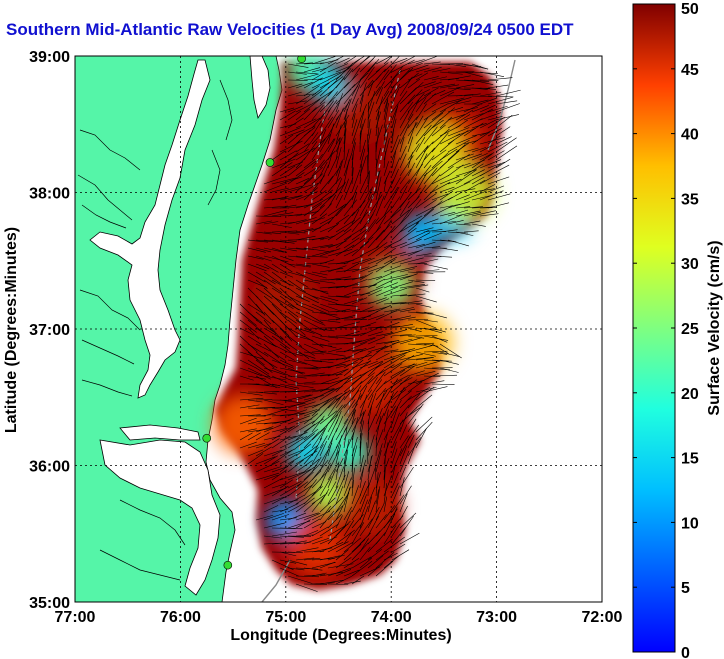  I want to click on y-tick-labels: 35:00 36:00 37:00 38:00 39:00, so click(49, 330).